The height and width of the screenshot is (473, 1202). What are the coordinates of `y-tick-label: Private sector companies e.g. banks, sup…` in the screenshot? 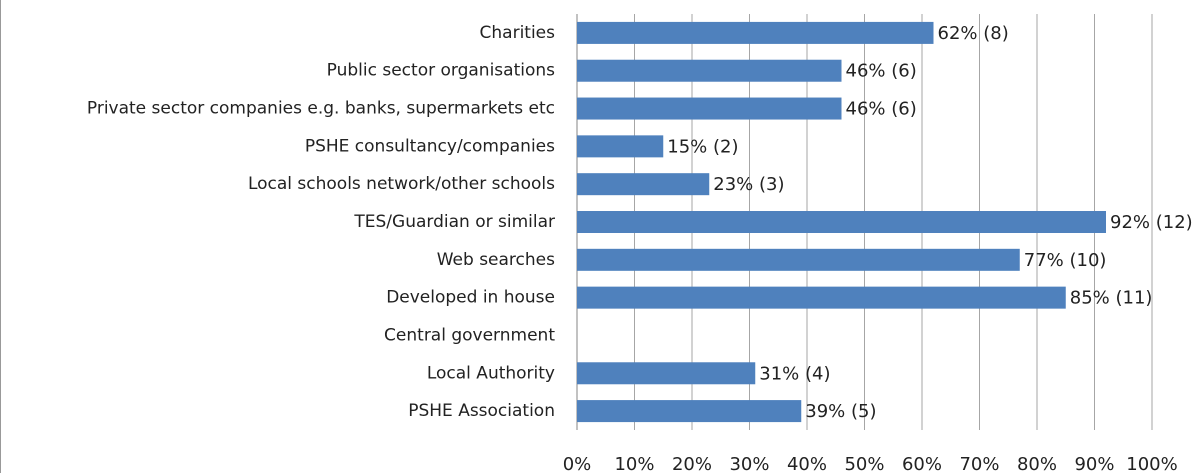 It's located at (321, 109).